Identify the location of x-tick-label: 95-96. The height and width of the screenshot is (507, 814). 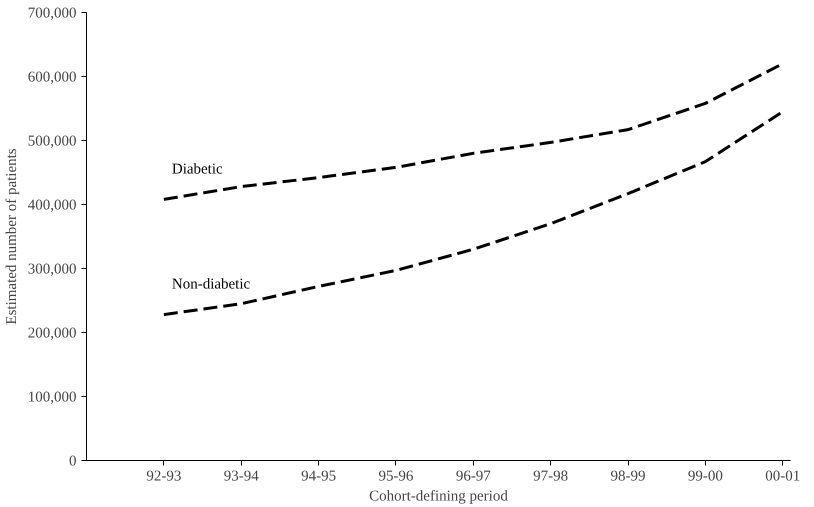
(396, 476).